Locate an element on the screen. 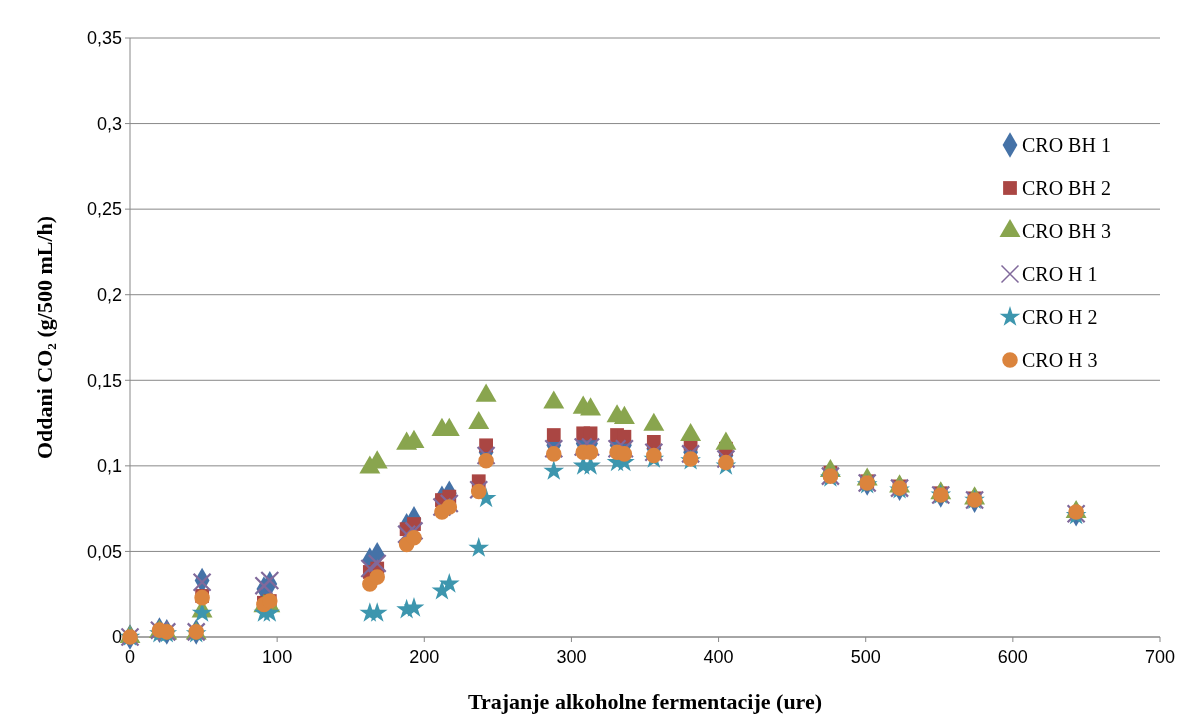  legend-label: CRO BH 2 is located at coordinates (1066, 188).